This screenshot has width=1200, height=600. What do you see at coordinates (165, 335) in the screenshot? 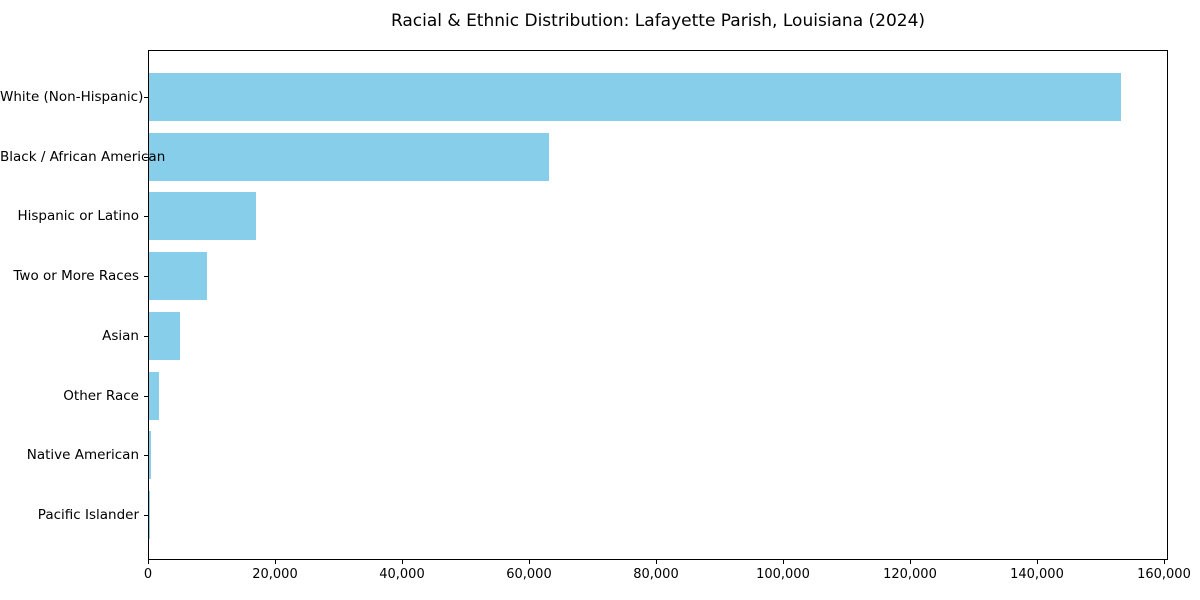
I see `bar-asian` at bounding box center [165, 335].